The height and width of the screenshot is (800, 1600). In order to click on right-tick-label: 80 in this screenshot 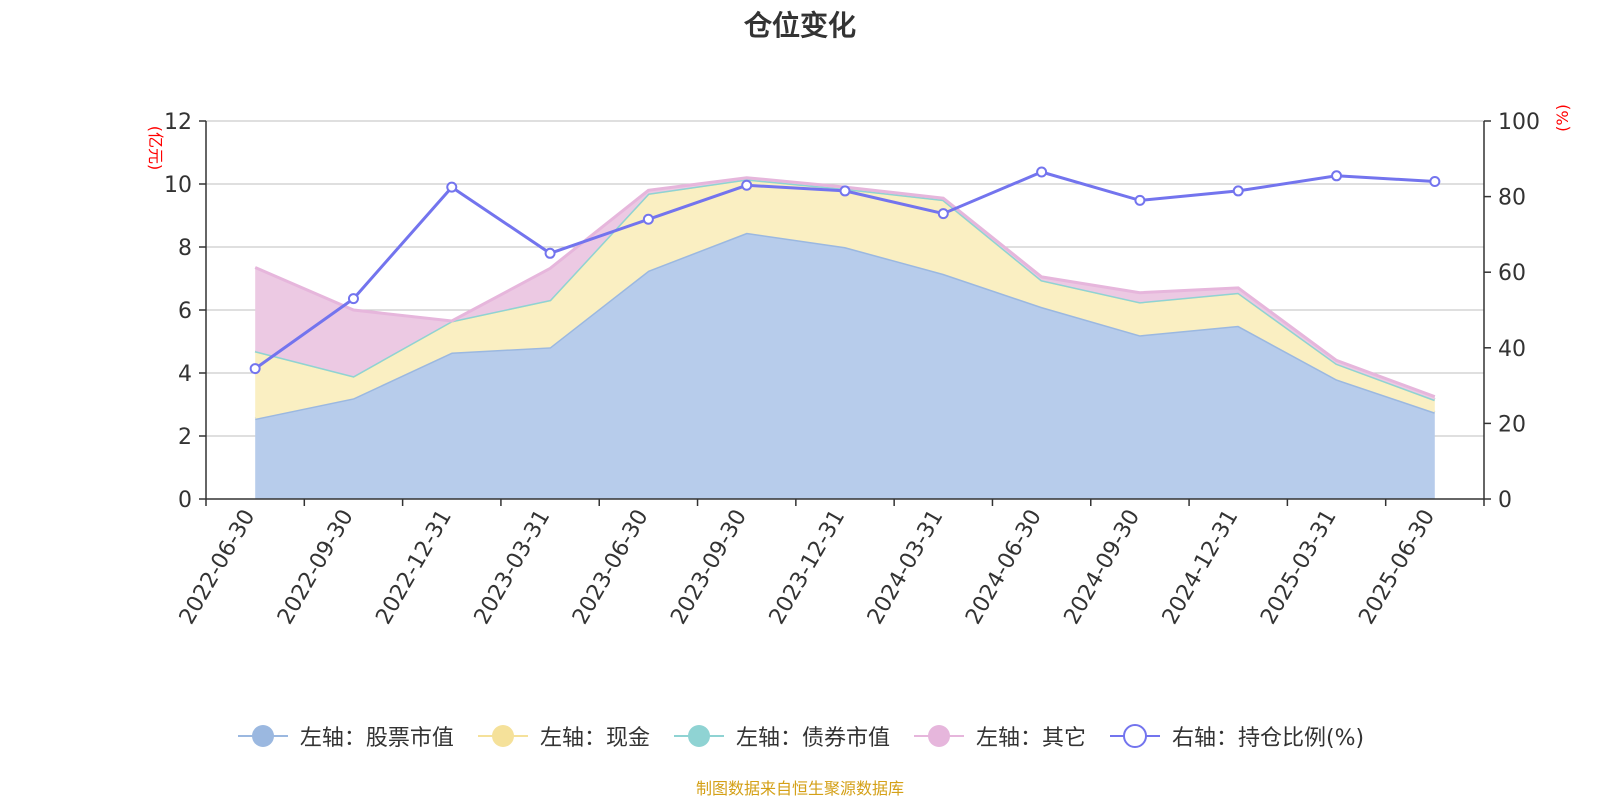, I will do `click(1512, 198)`.